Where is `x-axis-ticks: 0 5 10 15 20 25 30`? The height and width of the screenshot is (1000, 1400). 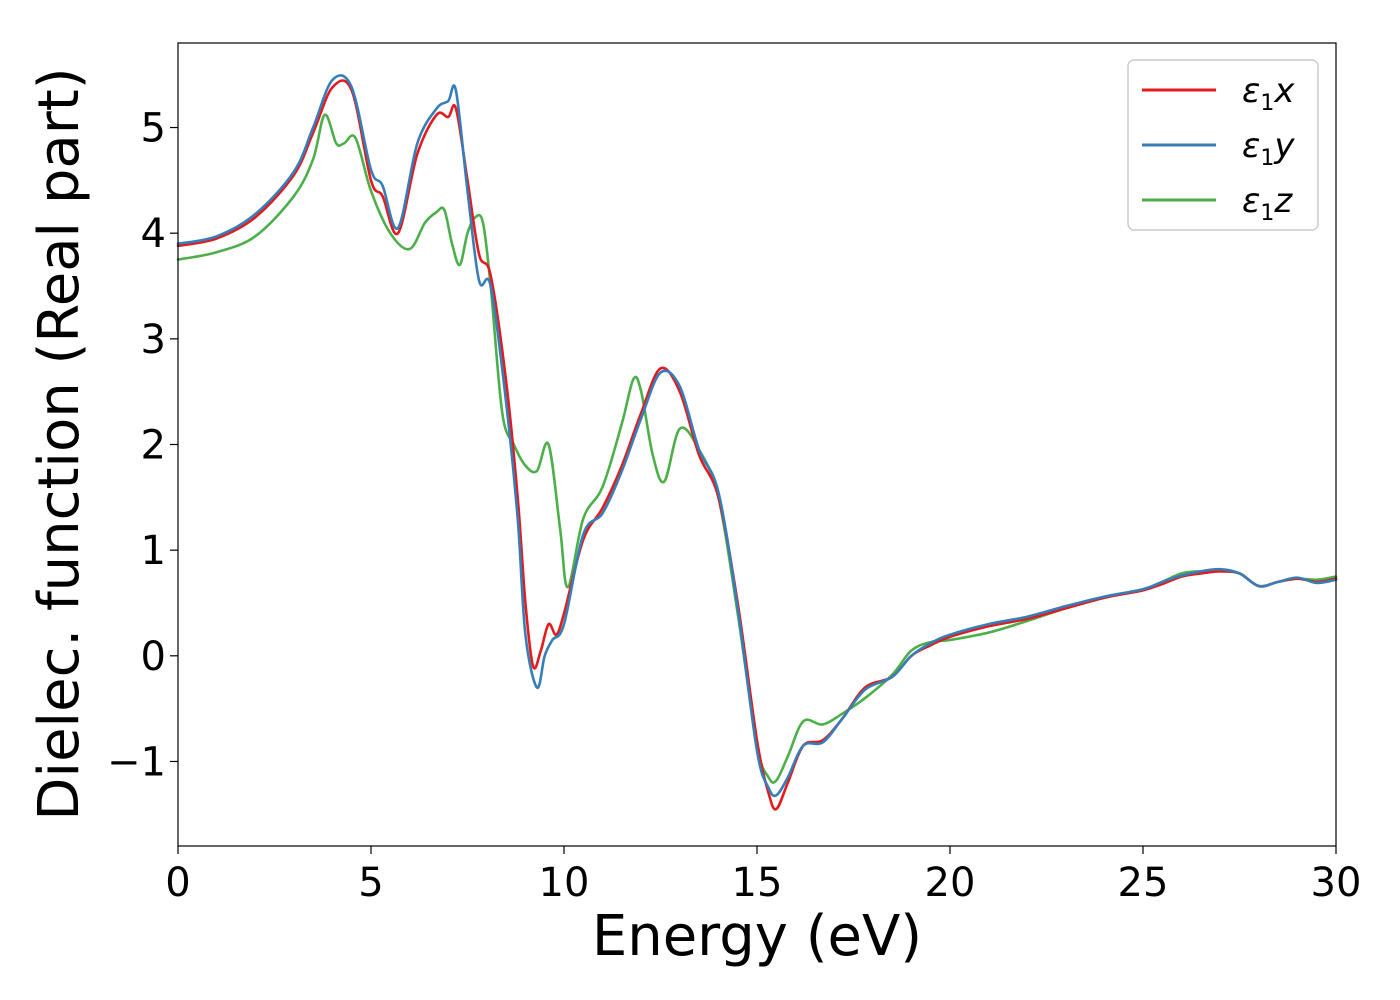
x-axis-ticks: 0 5 10 15 20 25 30 is located at coordinates (763, 876).